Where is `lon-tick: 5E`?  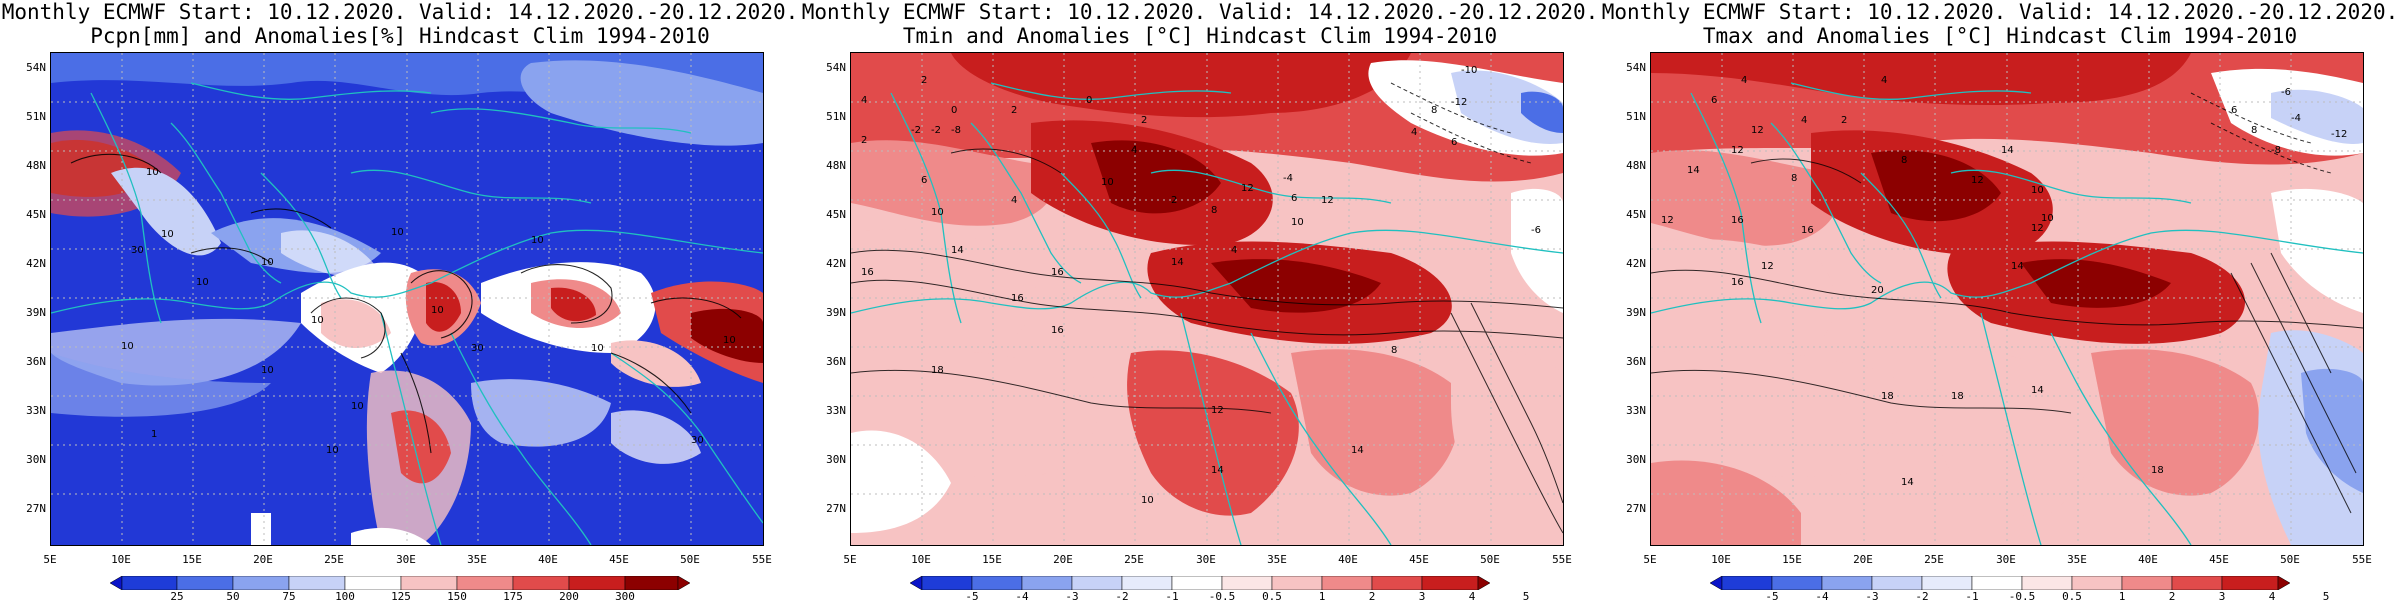
lon-tick: 5E is located at coordinates (850, 559).